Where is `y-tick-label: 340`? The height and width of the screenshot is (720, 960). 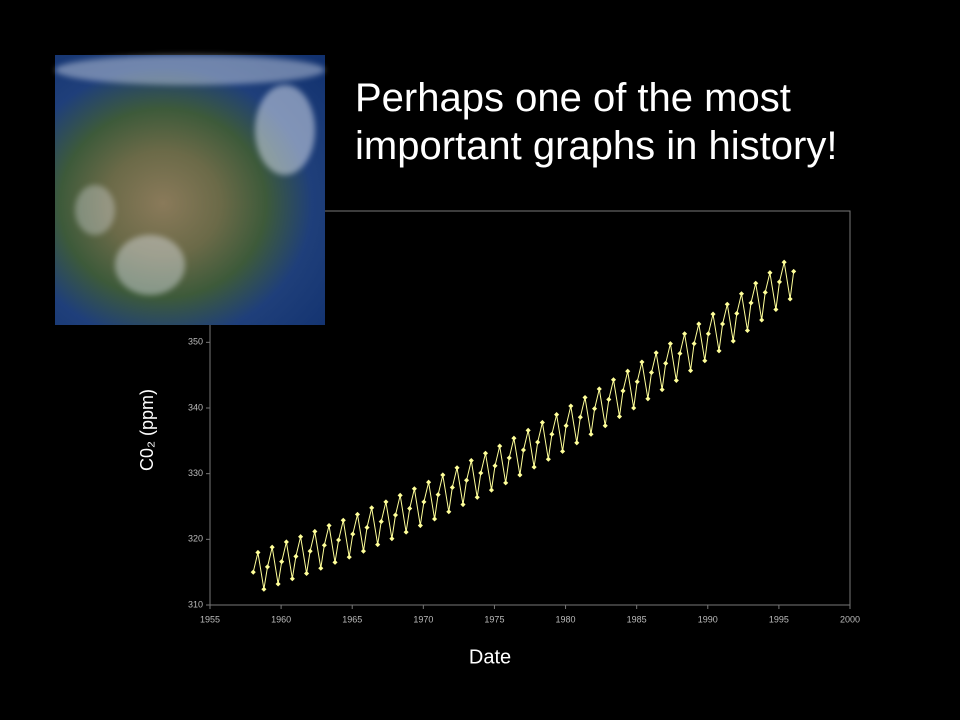 y-tick-label: 340 is located at coordinates (195, 407).